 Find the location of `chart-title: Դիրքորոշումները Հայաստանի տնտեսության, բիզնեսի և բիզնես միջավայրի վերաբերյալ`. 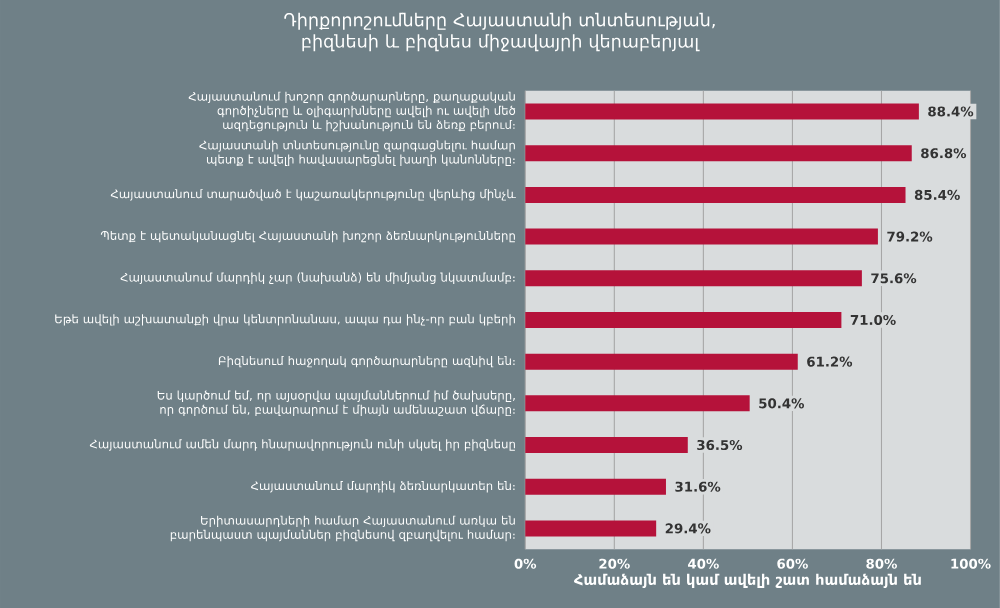

chart-title: Դիրքորոշումները Հայաստանի տնտեսության, բիզնեսի և բիզնես միջավայրի վերաբերյալ is located at coordinates (499, 32).